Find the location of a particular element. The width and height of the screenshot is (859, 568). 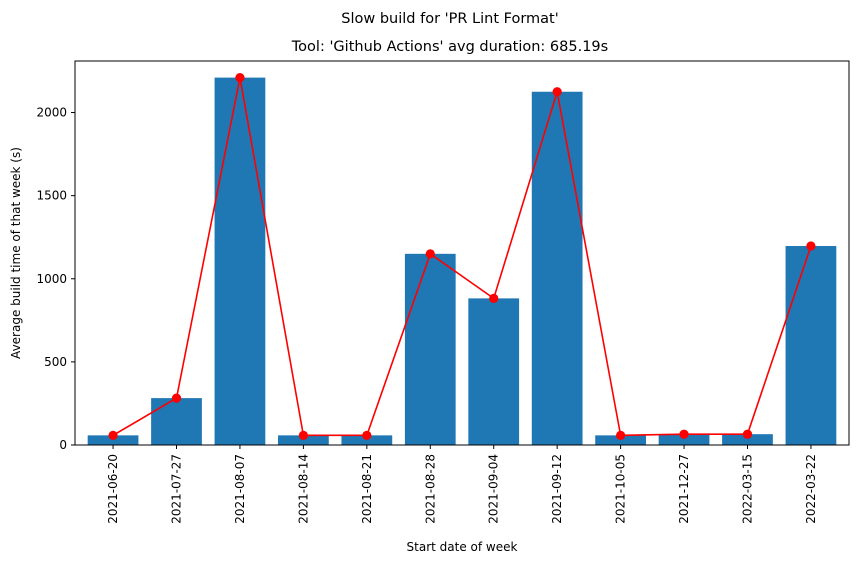

y-tick-label: 2000 is located at coordinates (51, 113).